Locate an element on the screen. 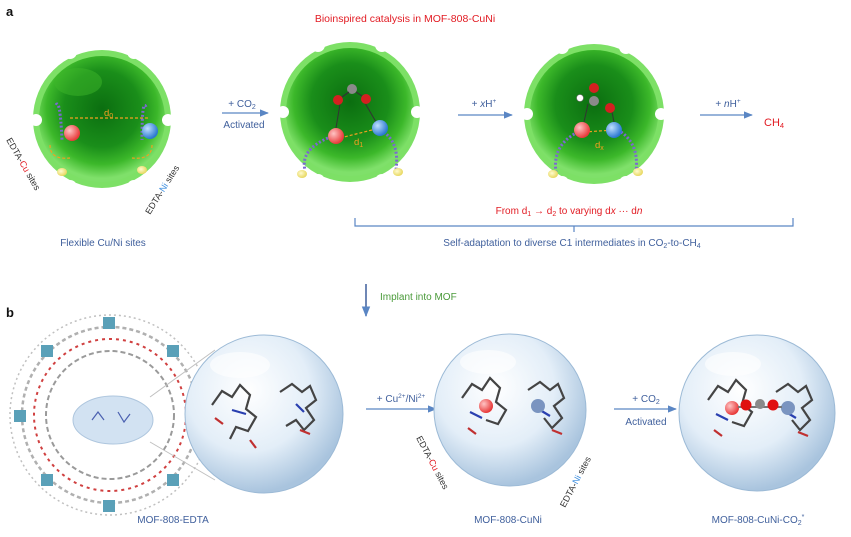 The height and width of the screenshot is (537, 851). implant-label: Implant into MOF is located at coordinates (418, 297).